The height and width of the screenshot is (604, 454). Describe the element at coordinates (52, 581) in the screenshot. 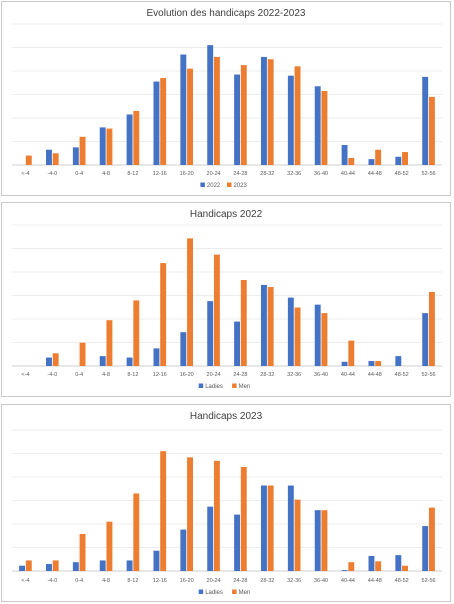

I see `x-tick-label: -4-0` at that location.